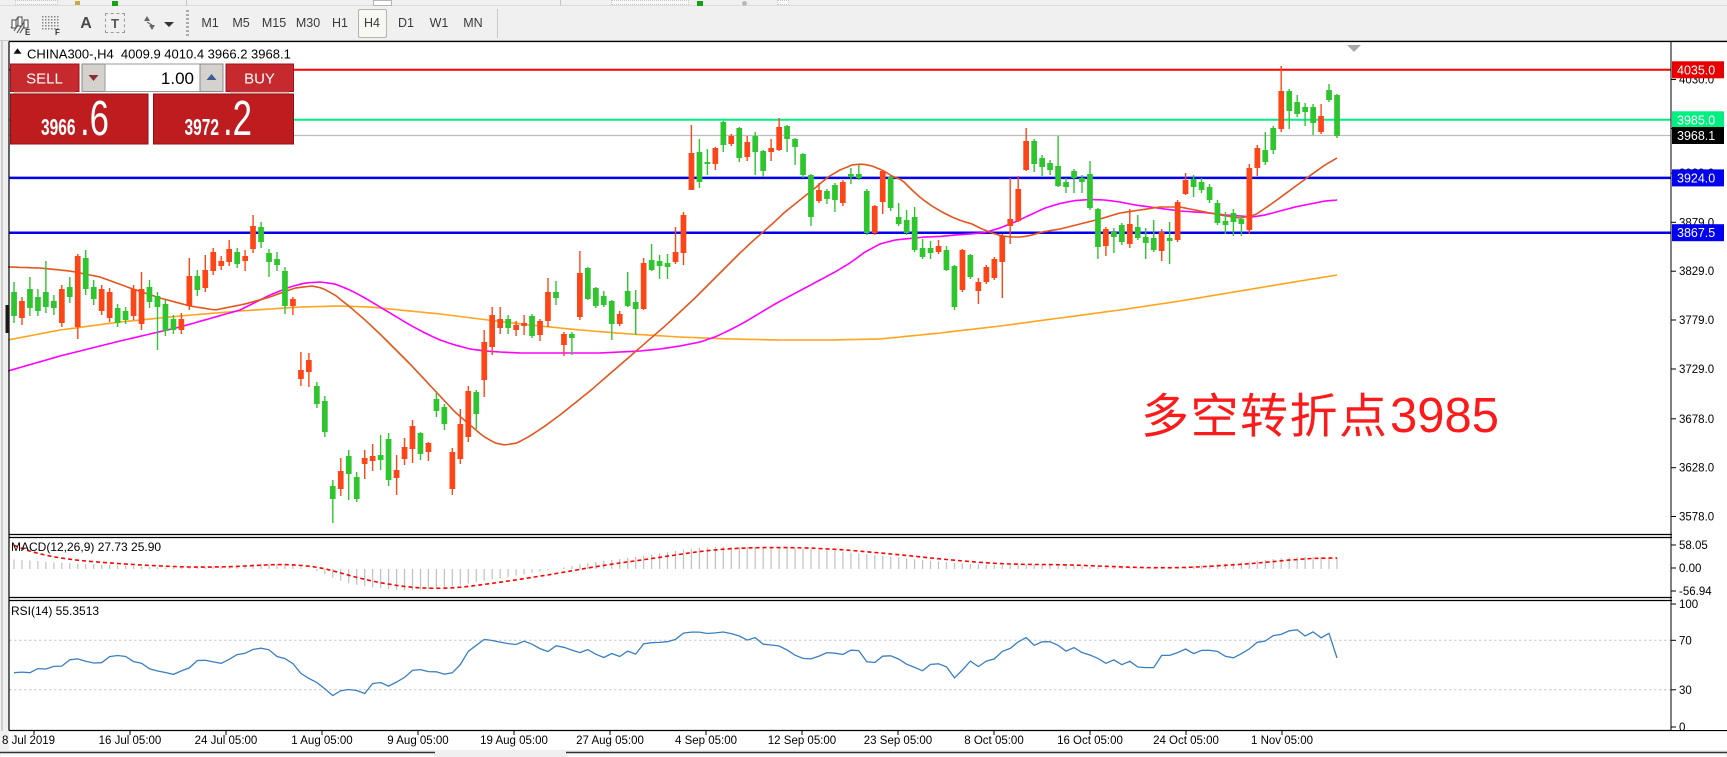 The height and width of the screenshot is (757, 1727). What do you see at coordinates (57, 32) in the screenshot?
I see `svg-text: F` at bounding box center [57, 32].